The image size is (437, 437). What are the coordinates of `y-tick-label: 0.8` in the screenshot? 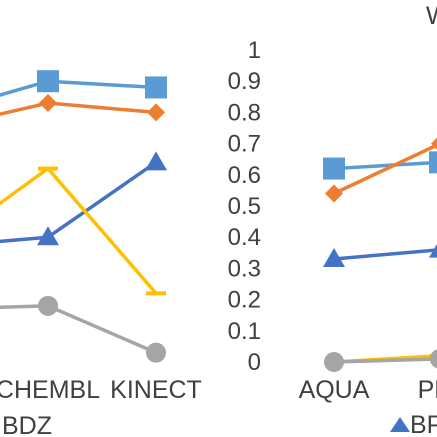 It's located at (244, 112).